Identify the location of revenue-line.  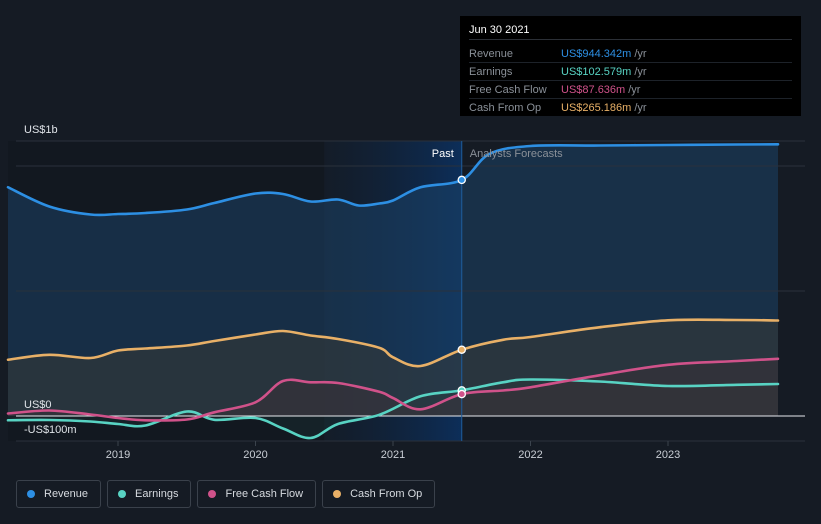
(393, 180).